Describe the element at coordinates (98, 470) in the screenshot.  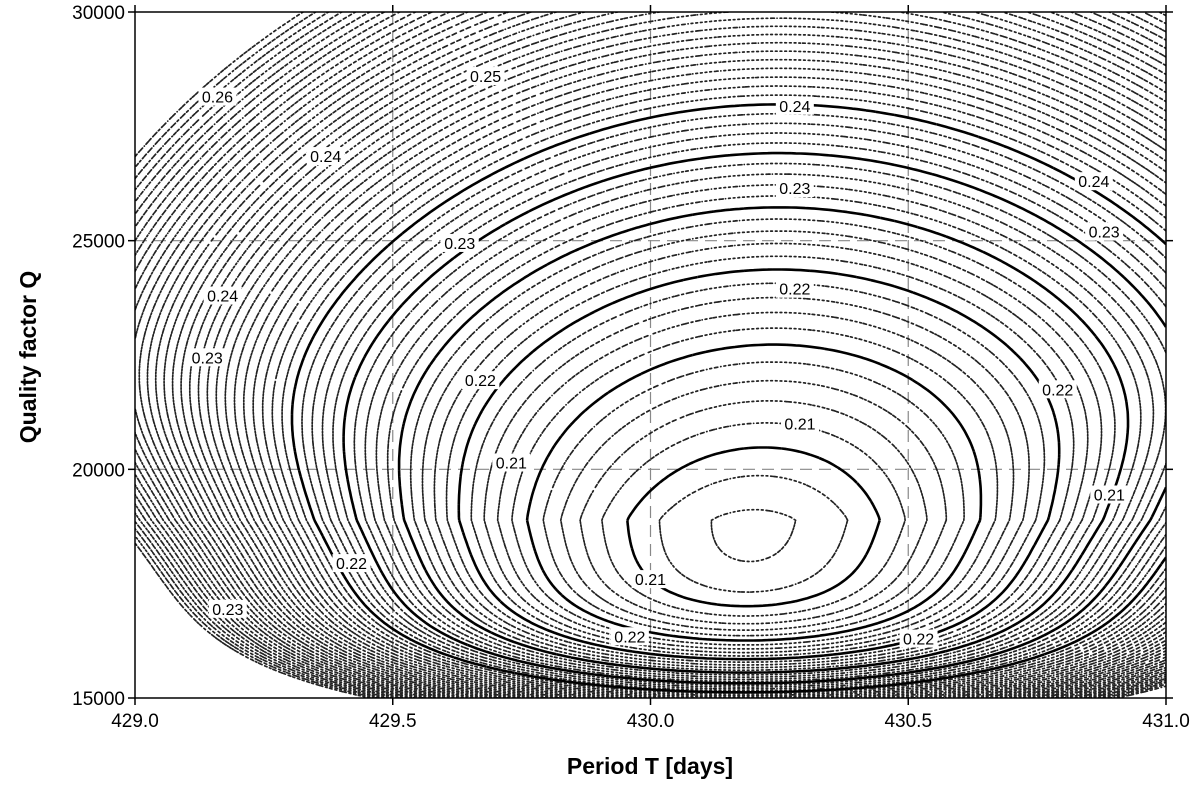
I see `y-tick-label: 20000` at that location.